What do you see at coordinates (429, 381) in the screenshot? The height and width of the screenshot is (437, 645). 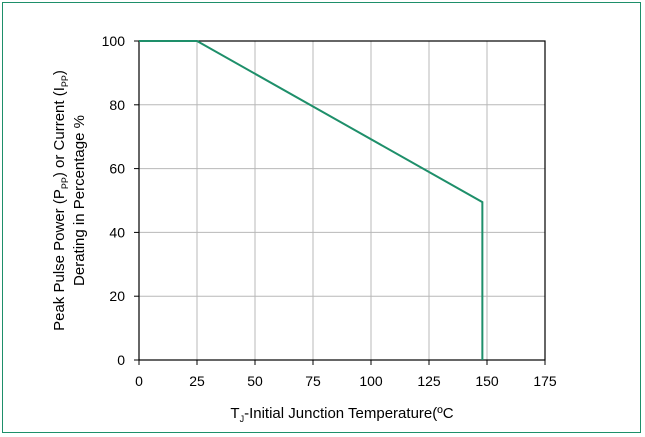 I see `x-tick-label: 125` at bounding box center [429, 381].